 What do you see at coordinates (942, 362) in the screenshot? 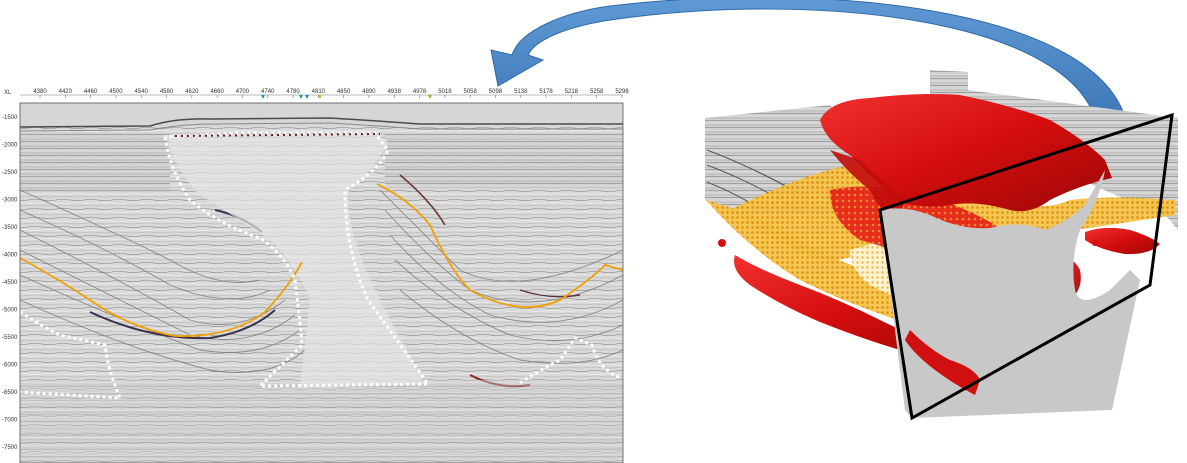
I see `slice-salt-cut` at bounding box center [942, 362].